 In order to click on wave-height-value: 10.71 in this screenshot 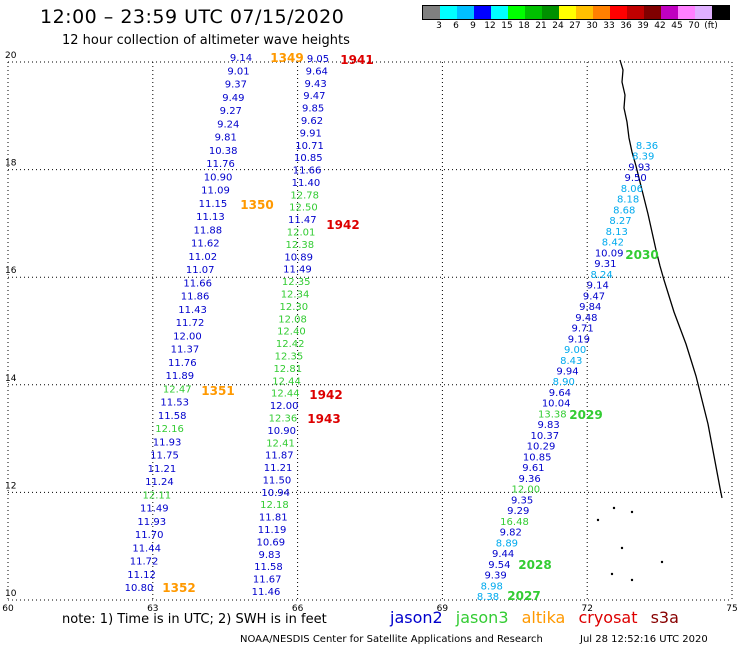, I will do `click(309, 146)`.